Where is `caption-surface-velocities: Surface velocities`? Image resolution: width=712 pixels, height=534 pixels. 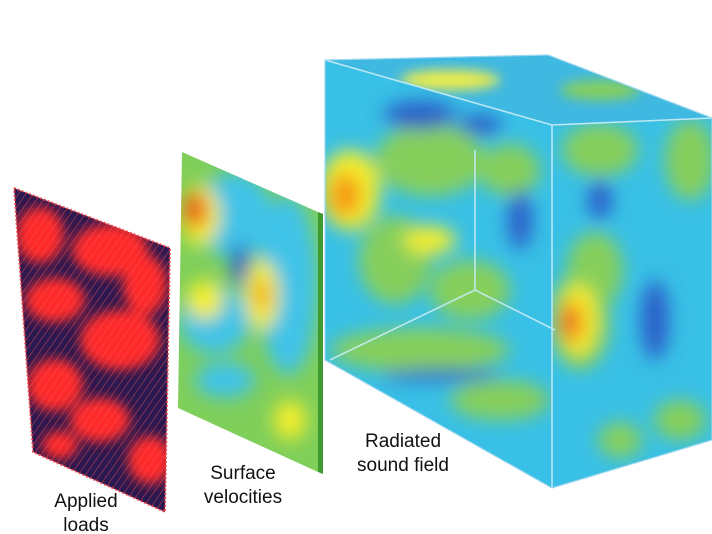 caption-surface-velocities: Surface velocities is located at coordinates (243, 486).